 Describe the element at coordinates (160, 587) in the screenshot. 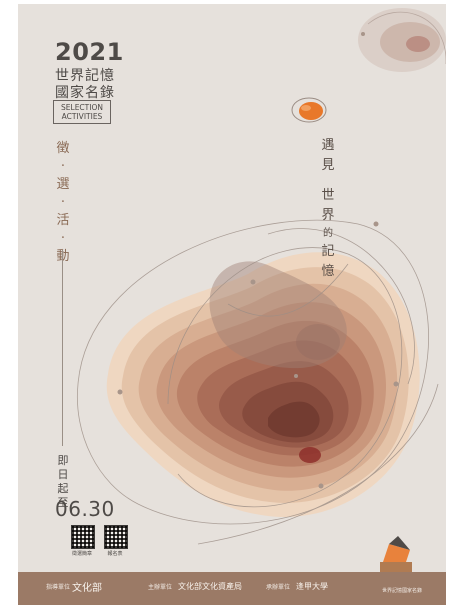

I see `org2-role: 主辦單位` at that location.